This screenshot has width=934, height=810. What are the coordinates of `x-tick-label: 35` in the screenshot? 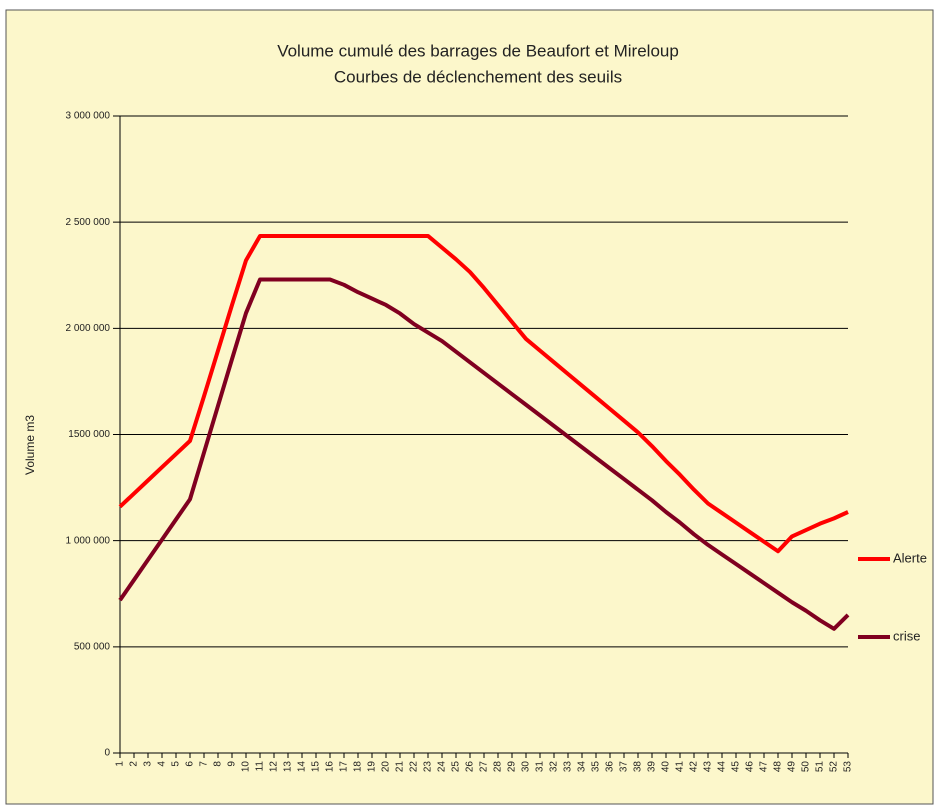 It's located at (596, 767).